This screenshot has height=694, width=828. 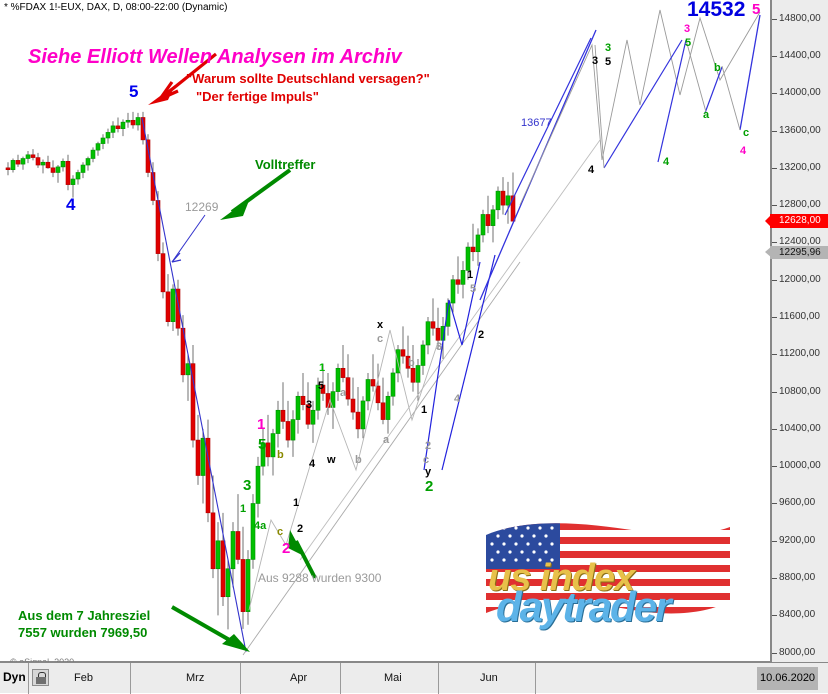 What do you see at coordinates (428, 472) in the screenshot?
I see `wave-label: y` at bounding box center [428, 472].